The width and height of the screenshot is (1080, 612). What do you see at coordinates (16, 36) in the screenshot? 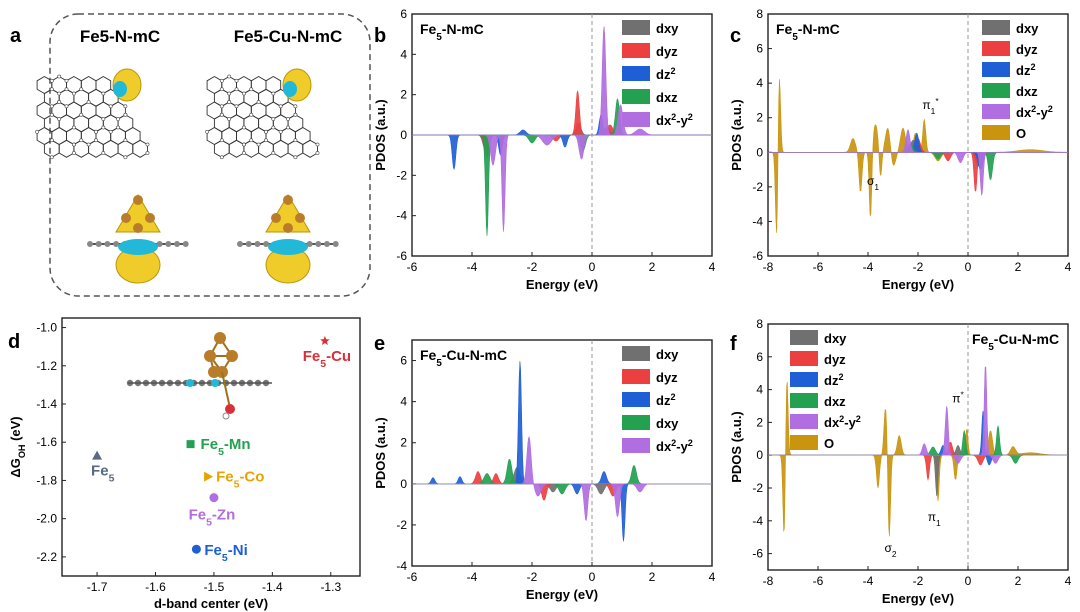
I see `panel-letter-a: a` at bounding box center [16, 36].